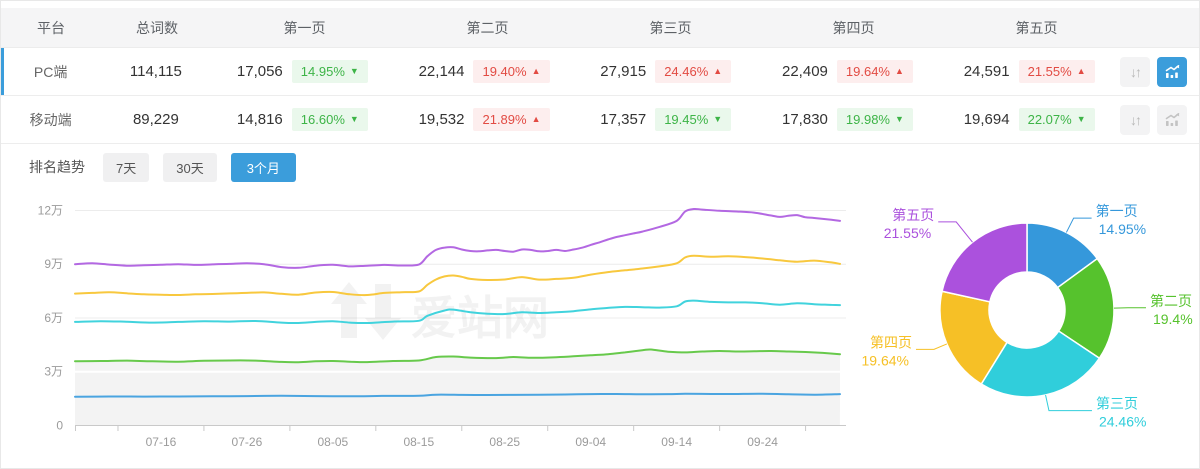 This screenshot has width=1200, height=469. What do you see at coordinates (853, 27) in the screenshot?
I see `header-page4: 第四页` at bounding box center [853, 27].